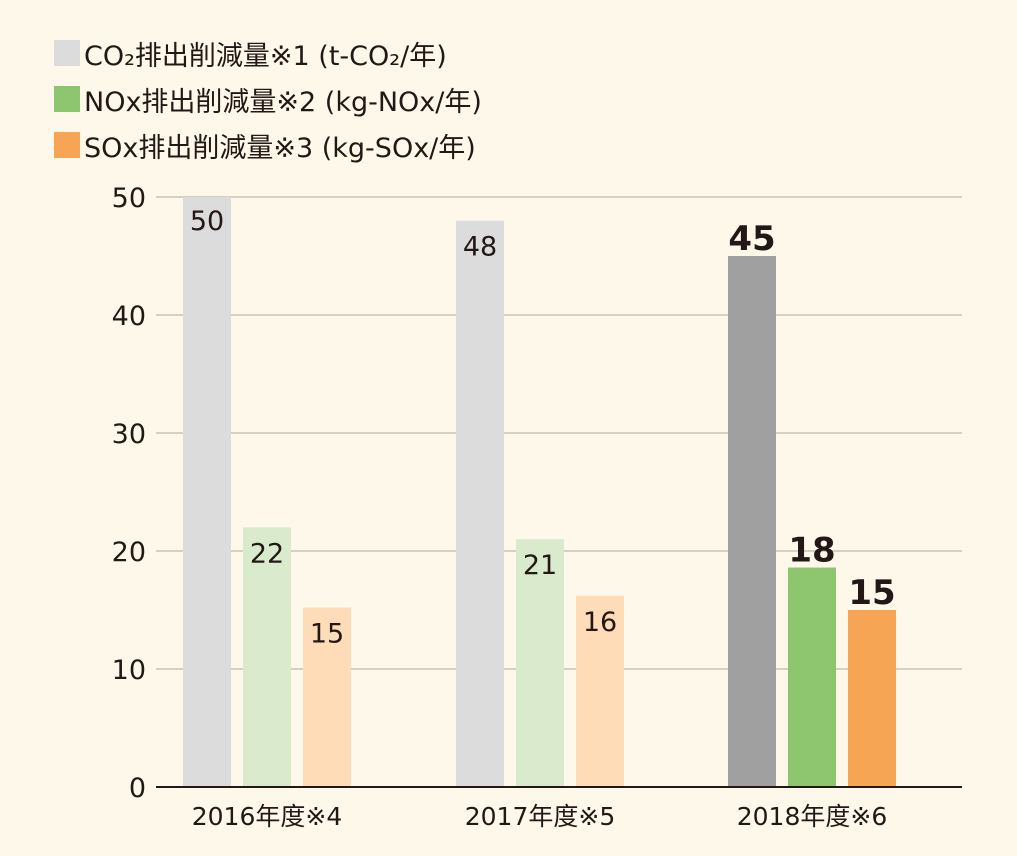 Image resolution: width=1017 pixels, height=856 pixels. What do you see at coordinates (812, 816) in the screenshot?
I see `x-category-label-2018: 2018年度※6` at bounding box center [812, 816].